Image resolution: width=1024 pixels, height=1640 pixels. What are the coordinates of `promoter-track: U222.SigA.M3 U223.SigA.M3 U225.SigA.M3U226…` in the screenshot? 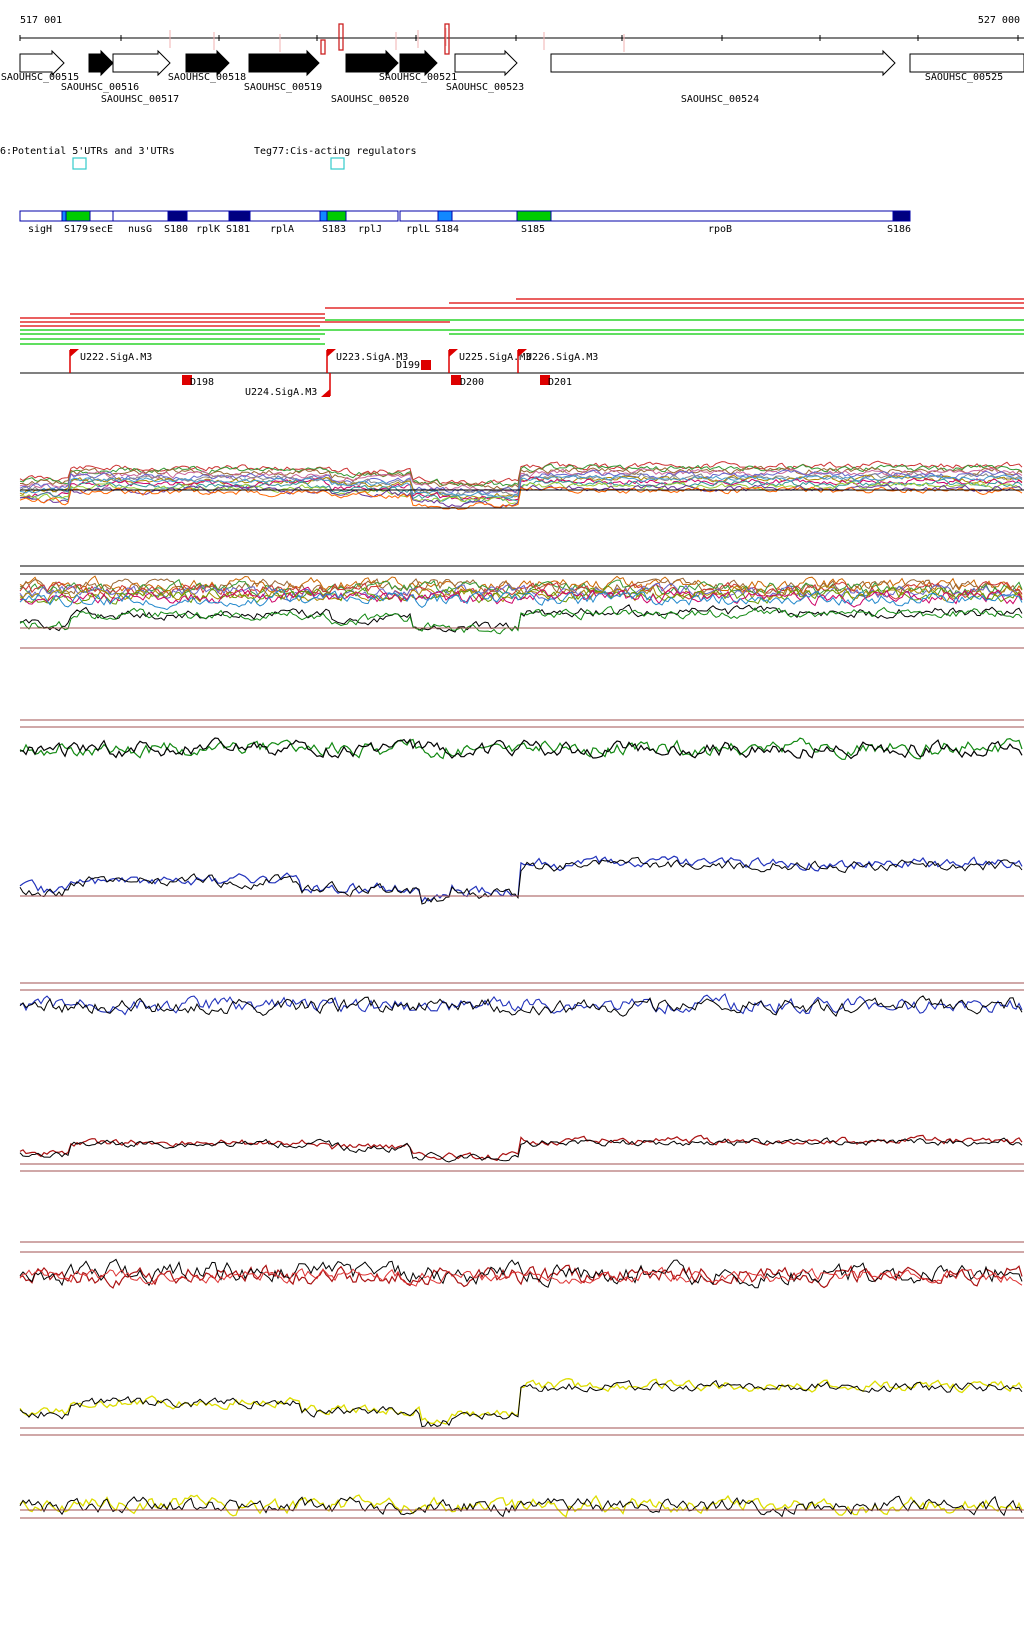 It's located at (333, 373).